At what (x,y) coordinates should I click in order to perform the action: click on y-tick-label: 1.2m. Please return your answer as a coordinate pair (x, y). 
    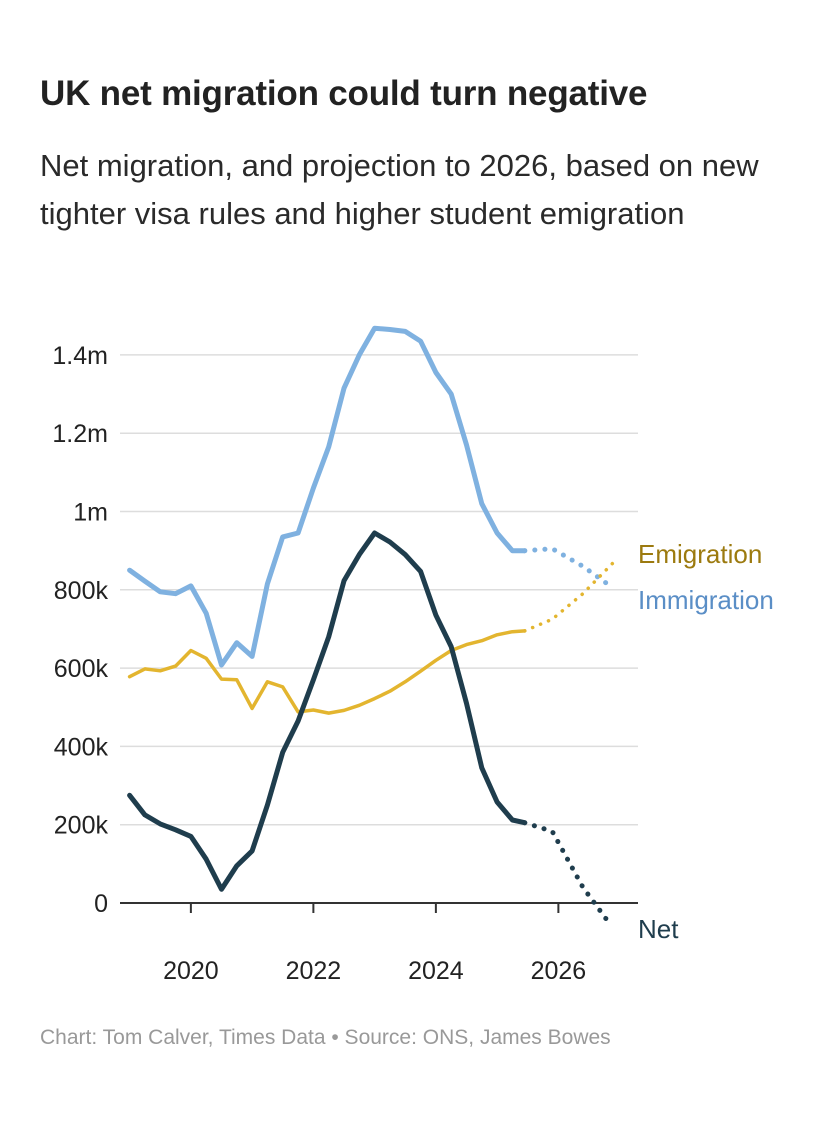
    Looking at the image, I should click on (80, 434).